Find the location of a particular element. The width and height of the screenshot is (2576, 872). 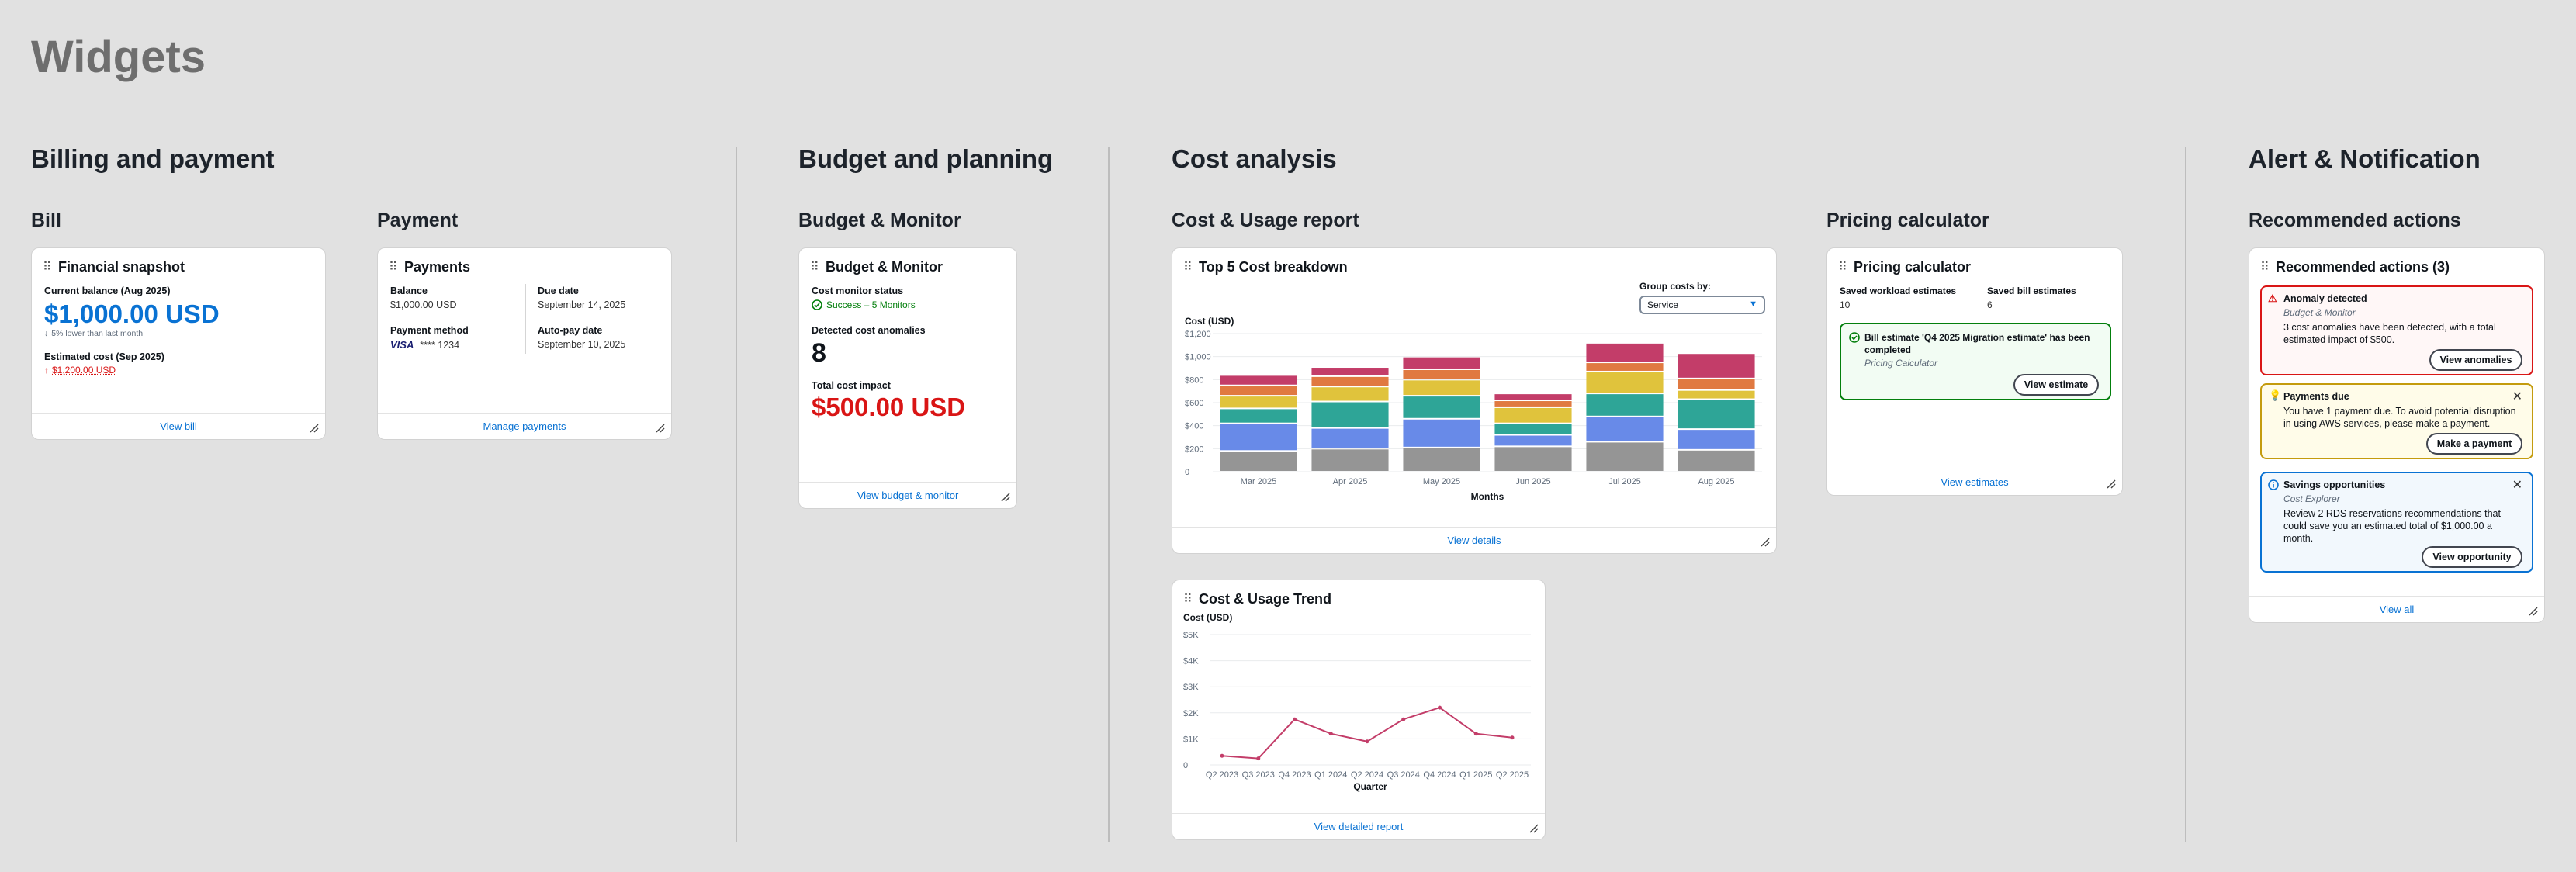

view-bill-link: View bill is located at coordinates (178, 426).